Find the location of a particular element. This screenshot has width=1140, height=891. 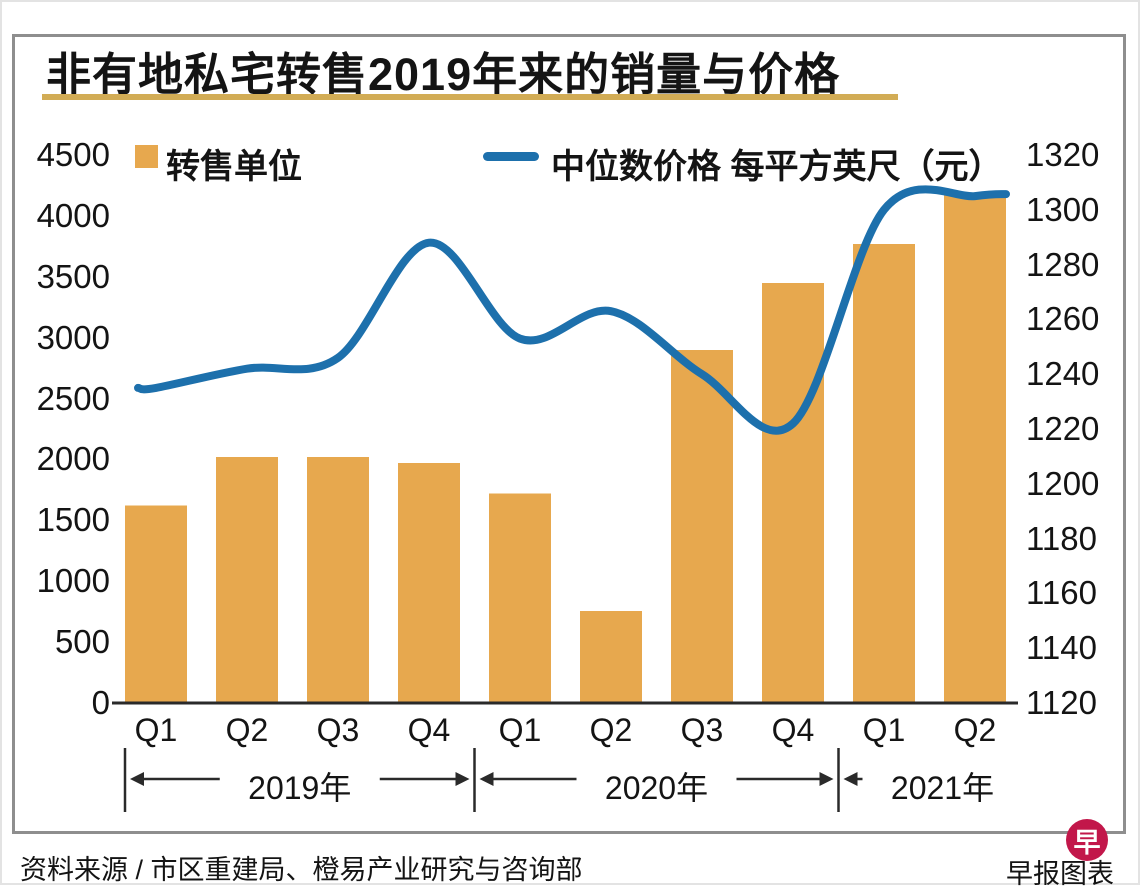

x-label-q3-2: Q3 is located at coordinates (338, 730).